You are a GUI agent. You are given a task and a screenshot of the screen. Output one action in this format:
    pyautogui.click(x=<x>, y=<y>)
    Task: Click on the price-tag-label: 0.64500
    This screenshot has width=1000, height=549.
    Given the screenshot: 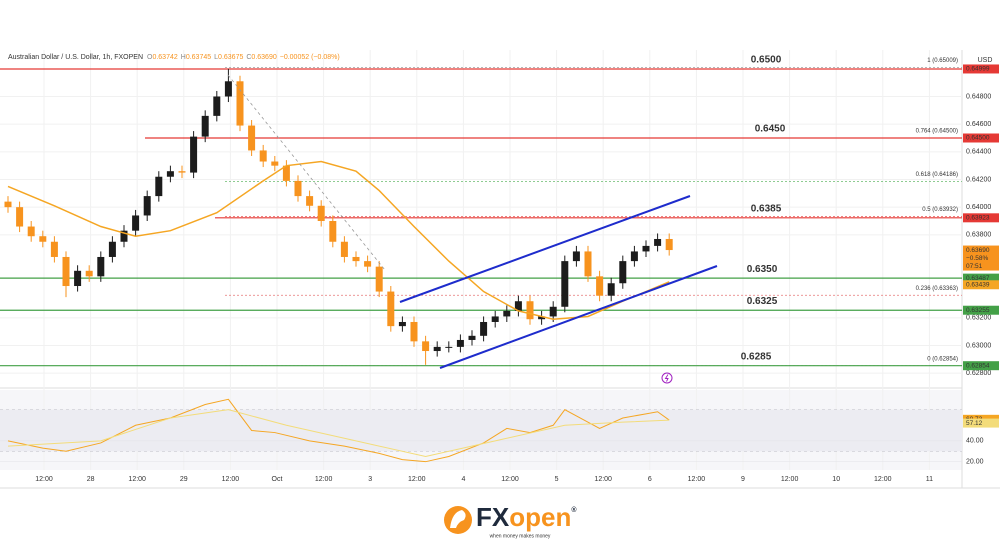 What is the action you would take?
    pyautogui.click(x=978, y=138)
    